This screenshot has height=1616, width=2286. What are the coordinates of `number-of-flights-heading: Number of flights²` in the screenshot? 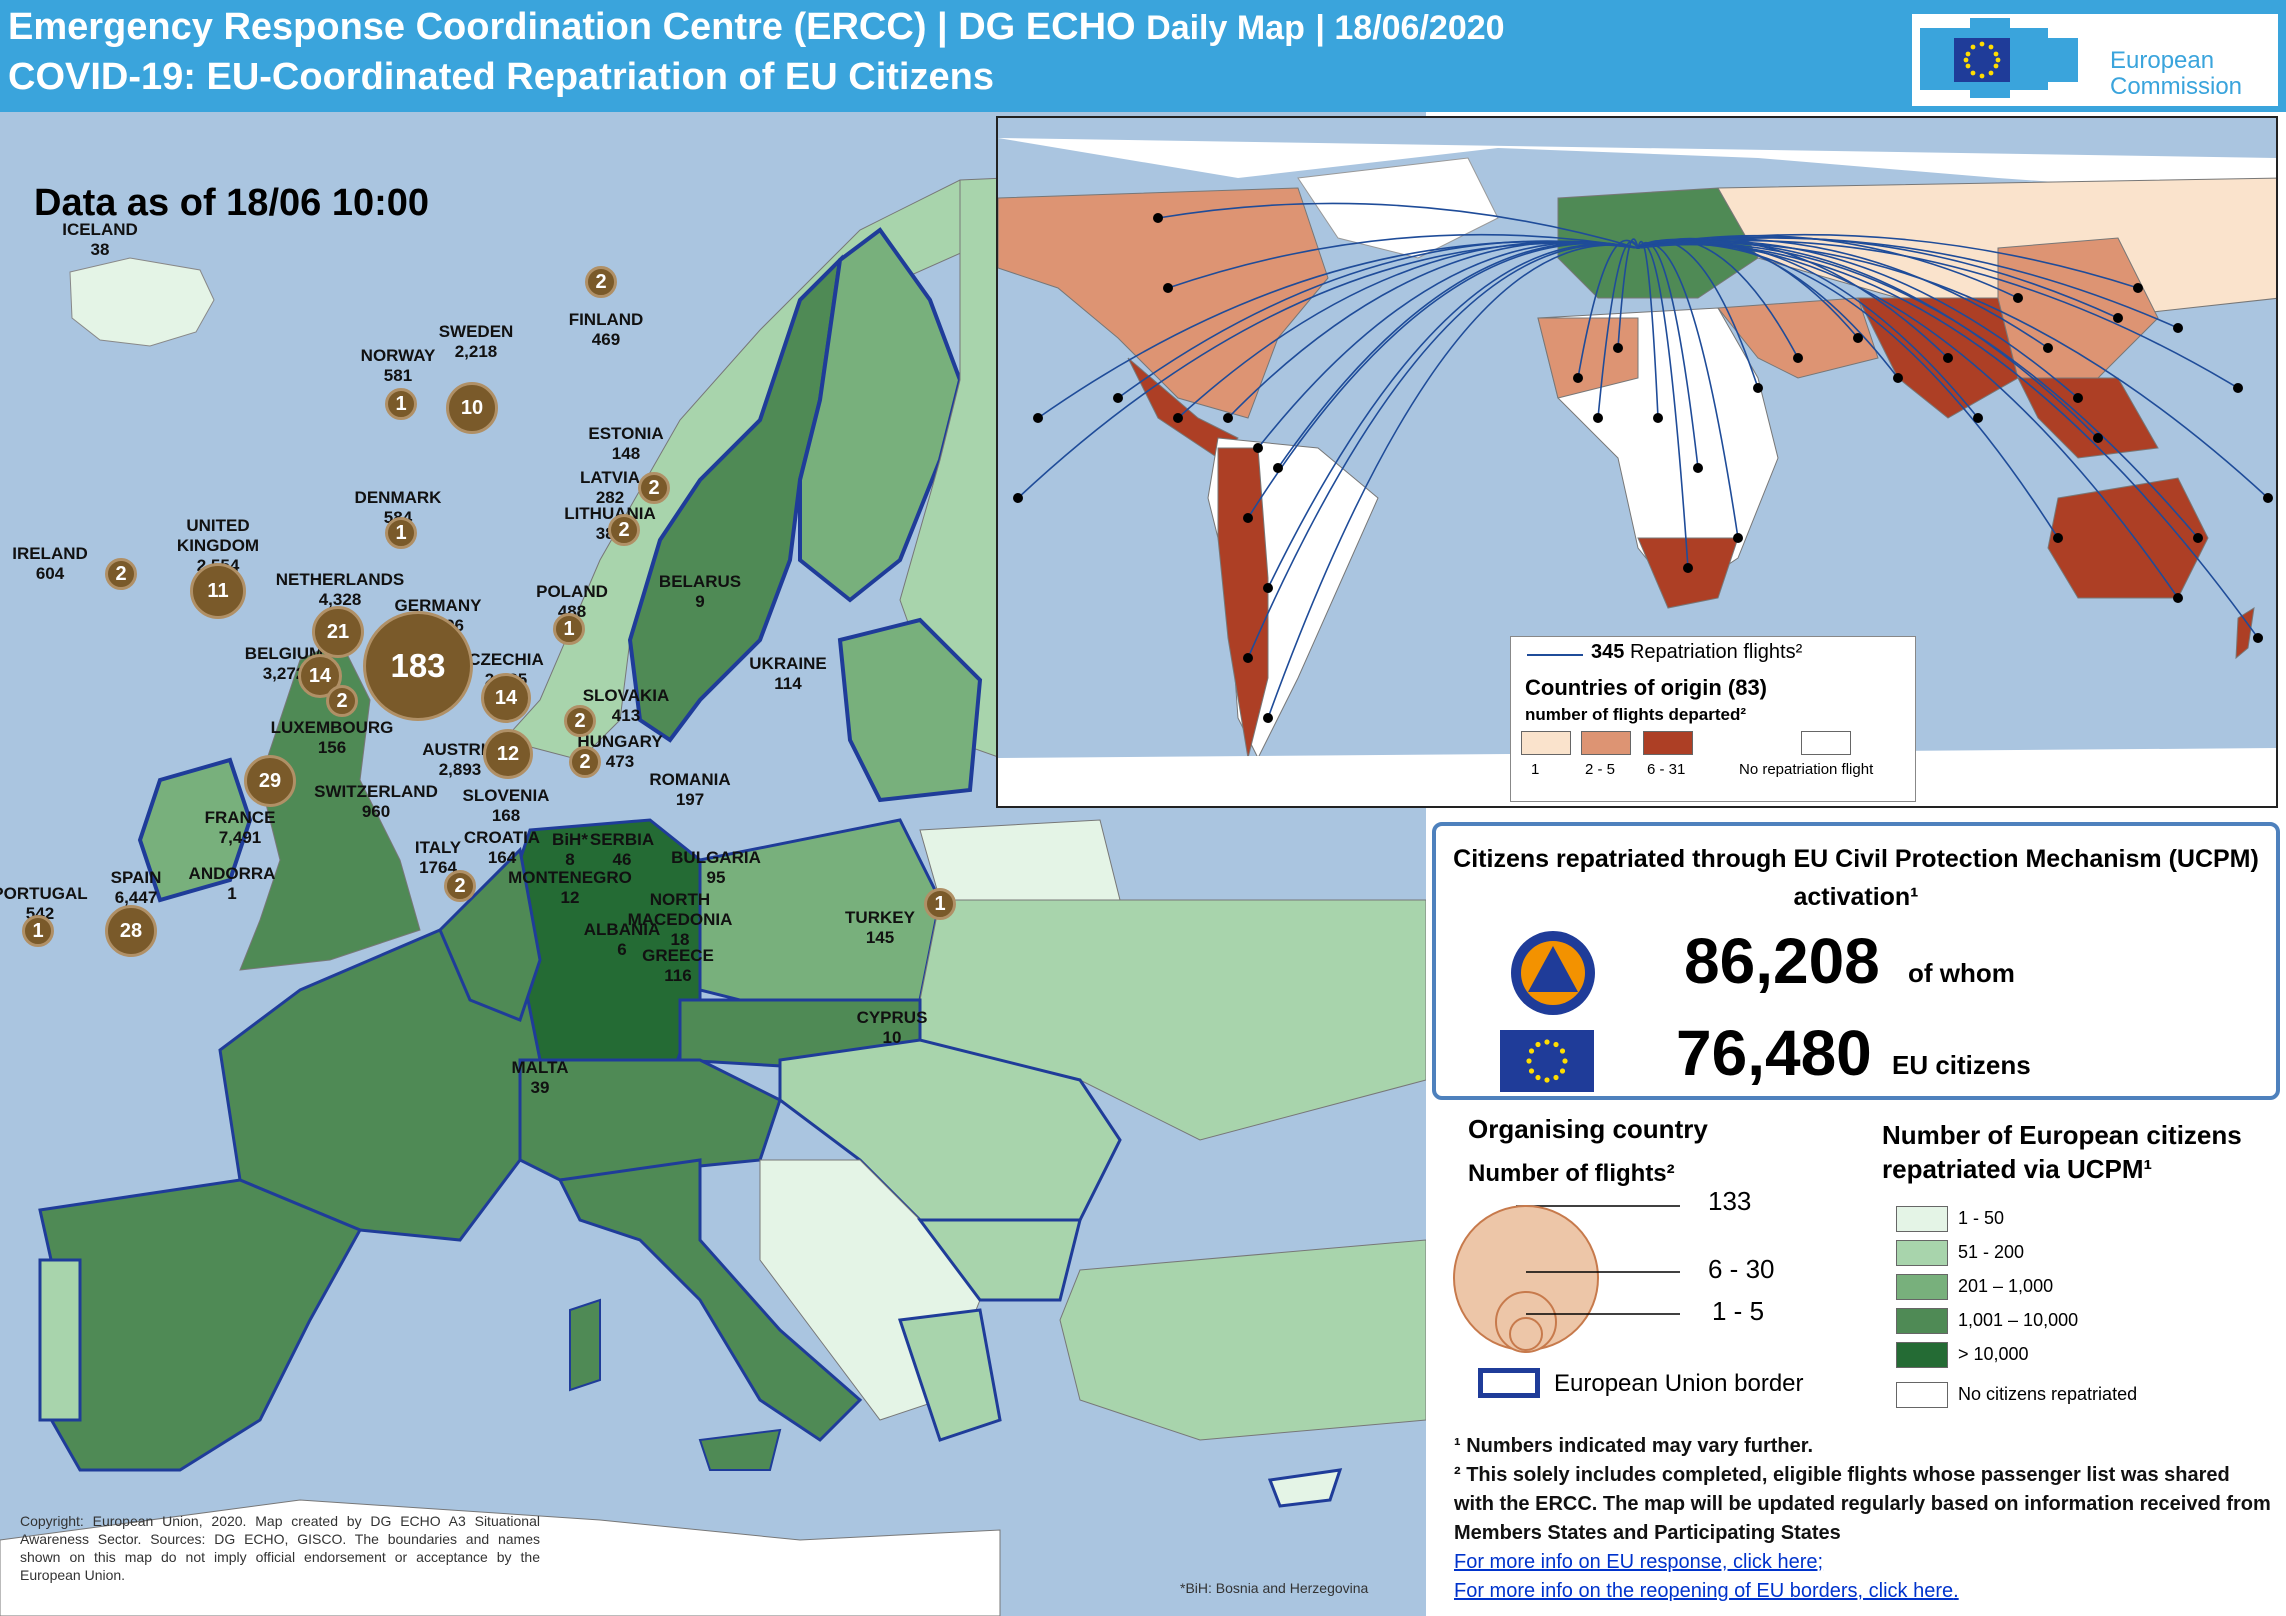 It's located at (1571, 1173).